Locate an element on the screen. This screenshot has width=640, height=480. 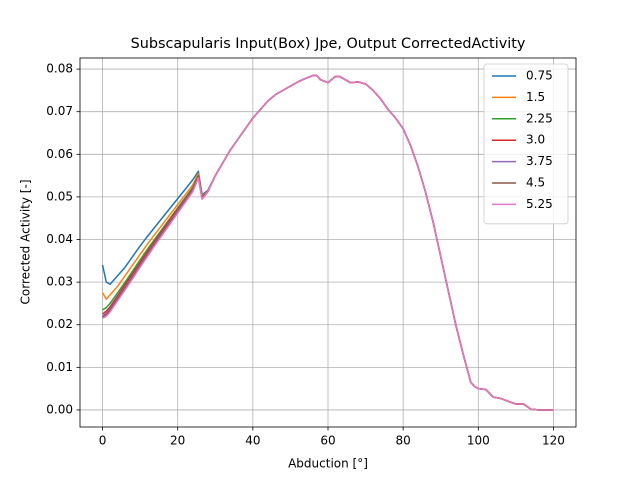
legend-label: 1.5 is located at coordinates (535, 97).